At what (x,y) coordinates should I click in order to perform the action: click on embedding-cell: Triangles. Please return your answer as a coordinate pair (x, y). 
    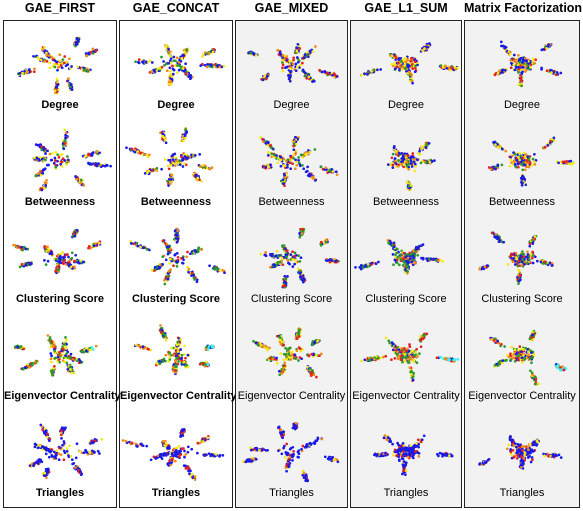
    Looking at the image, I should click on (176, 457).